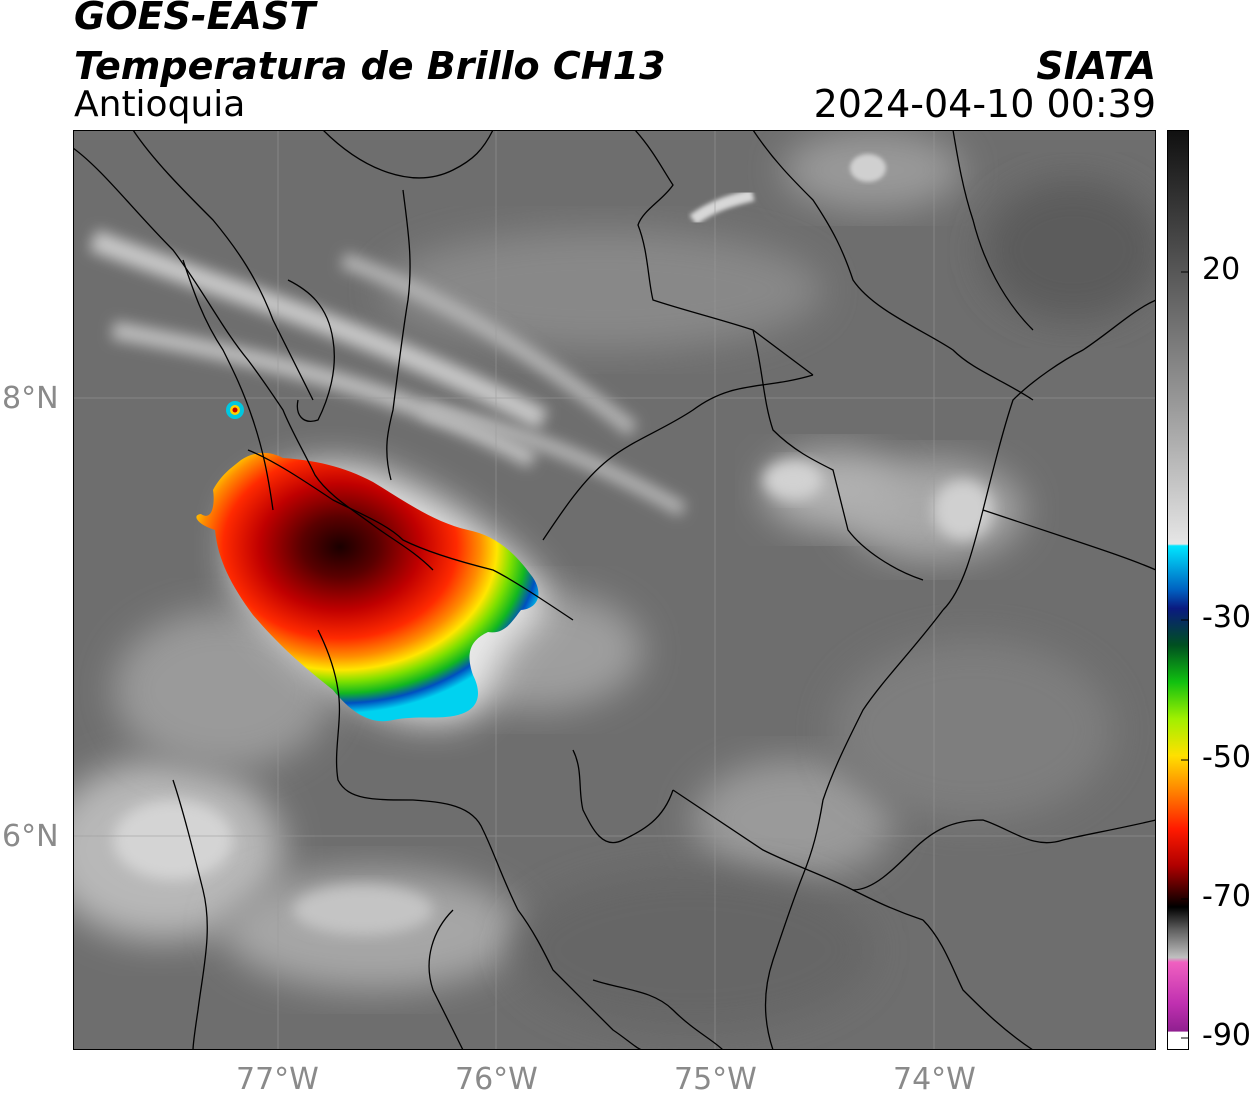 The height and width of the screenshot is (1099, 1252). I want to click on product-title: Temperatura de Brillo CH13, so click(370, 66).